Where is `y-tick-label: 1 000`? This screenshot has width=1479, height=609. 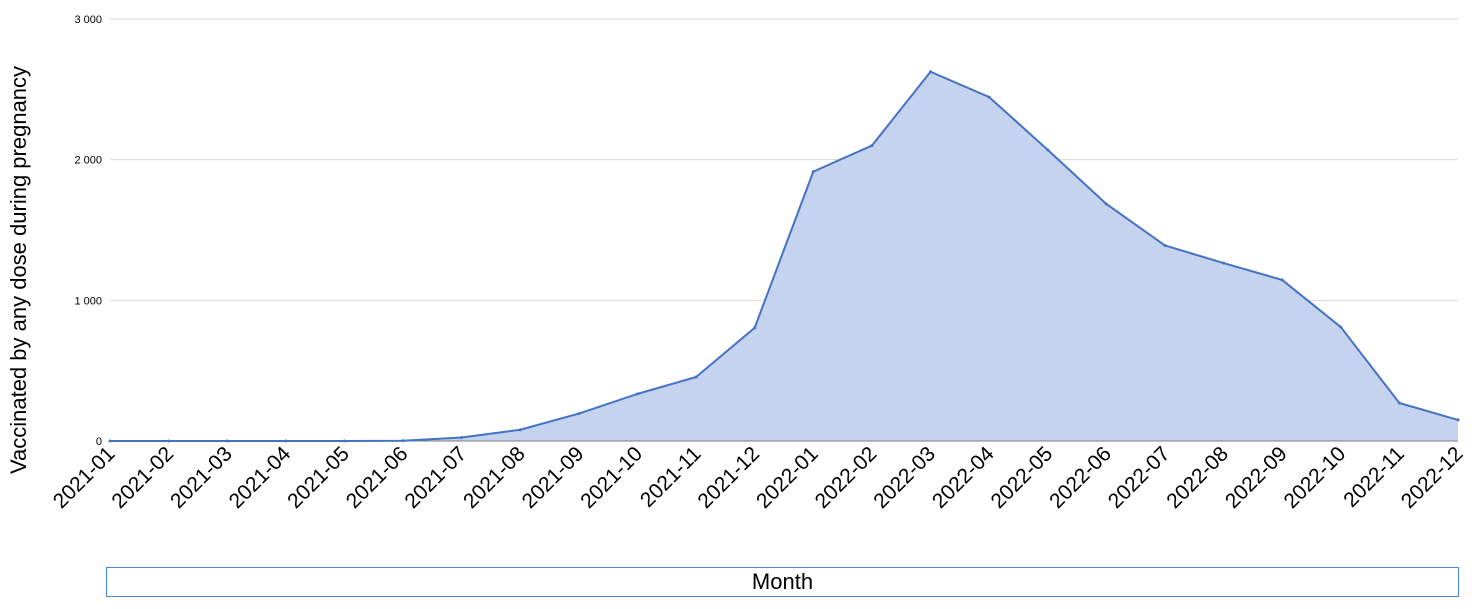
y-tick-label: 1 000 is located at coordinates (88, 301).